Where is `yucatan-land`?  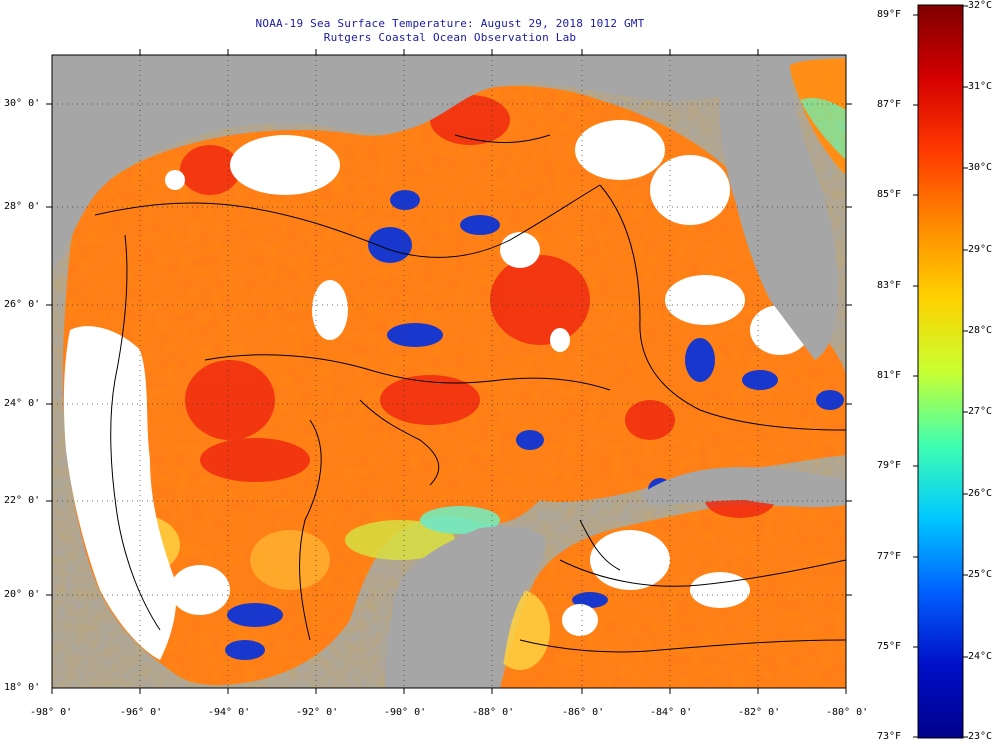 yucatan-land is located at coordinates (465, 607).